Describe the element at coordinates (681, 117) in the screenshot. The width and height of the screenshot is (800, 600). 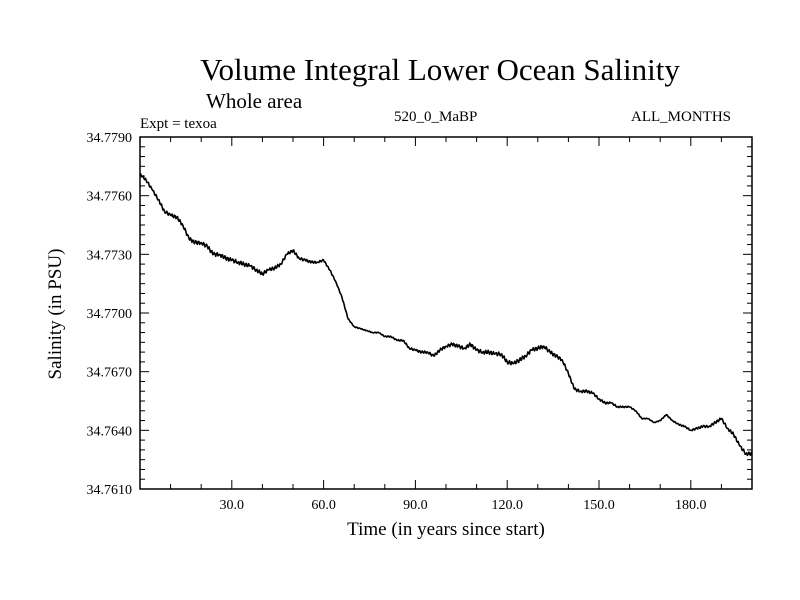
I see `months-label: ALL_MONTHS` at that location.